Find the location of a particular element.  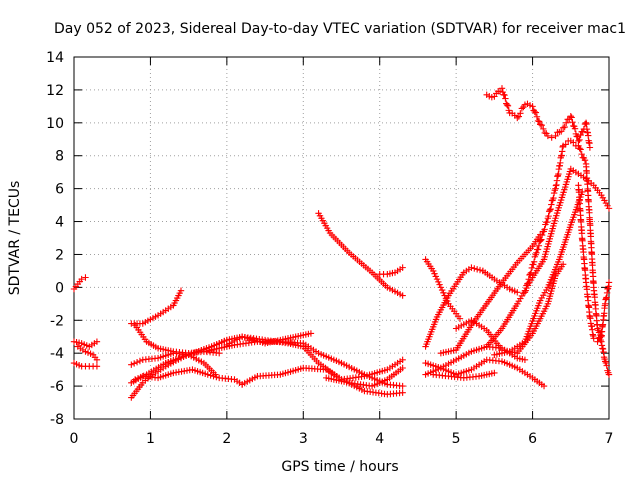

series-arc-ad is located at coordinates (605, 309).